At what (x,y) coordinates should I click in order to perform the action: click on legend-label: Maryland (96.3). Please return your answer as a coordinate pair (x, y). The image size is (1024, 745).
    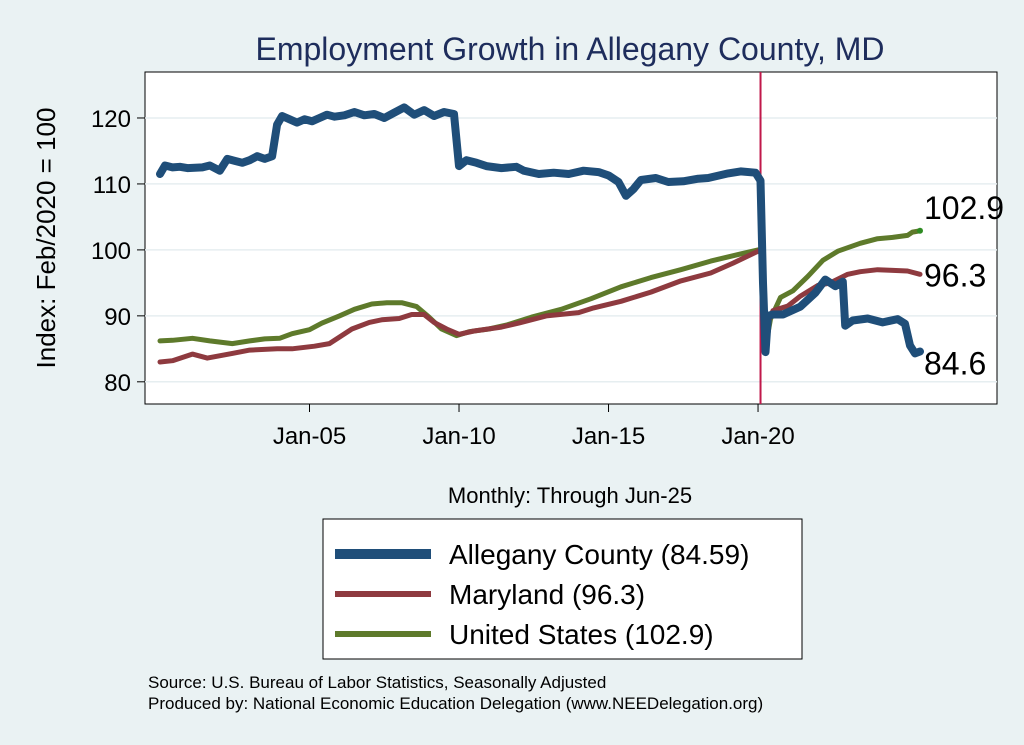
    Looking at the image, I should click on (547, 594).